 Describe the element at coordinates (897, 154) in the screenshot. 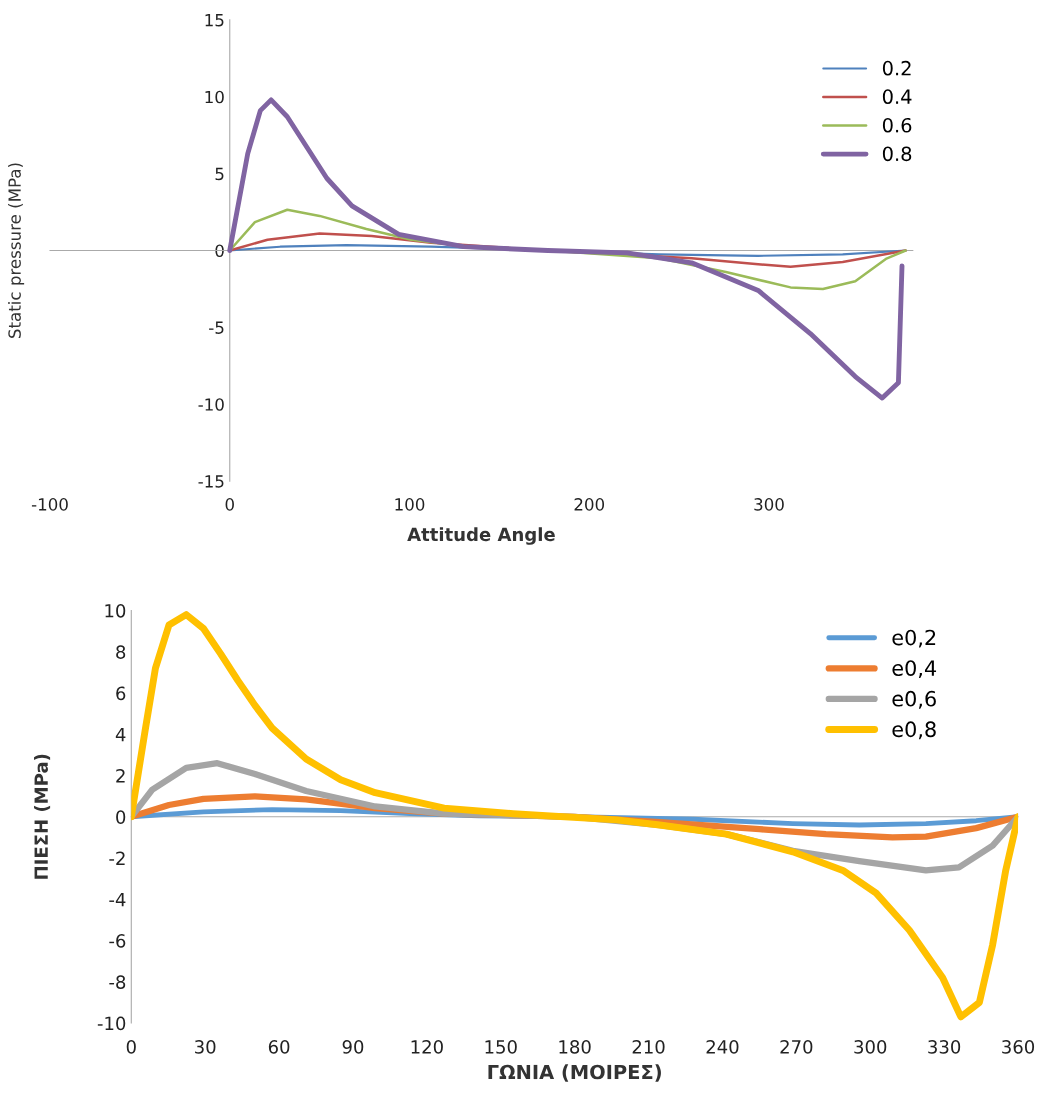

I see `legend-label: 0.8` at that location.